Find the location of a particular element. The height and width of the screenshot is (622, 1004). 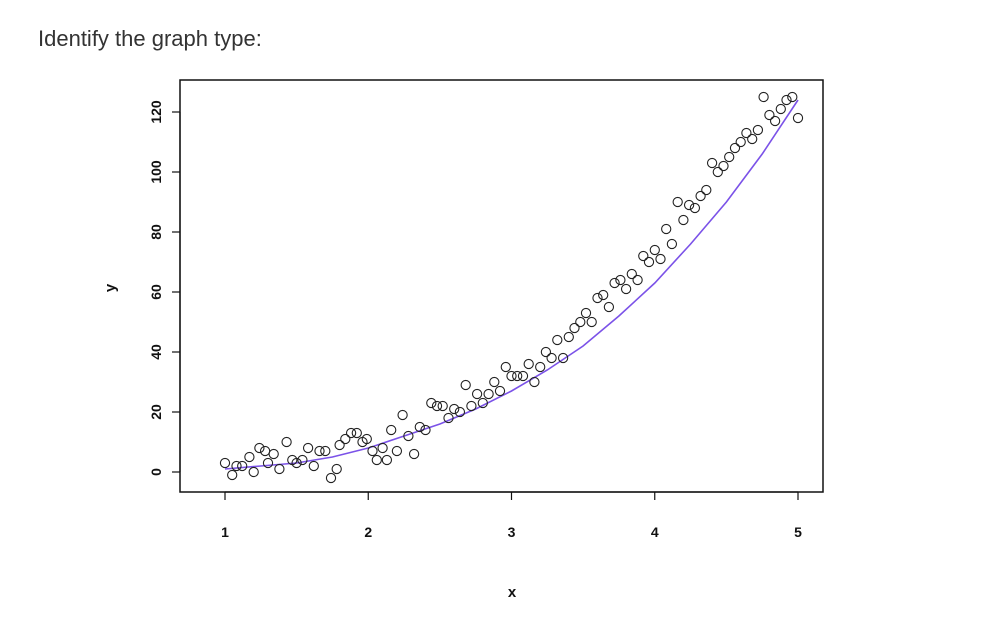

question-text: Identify the graph type: is located at coordinates (150, 38).